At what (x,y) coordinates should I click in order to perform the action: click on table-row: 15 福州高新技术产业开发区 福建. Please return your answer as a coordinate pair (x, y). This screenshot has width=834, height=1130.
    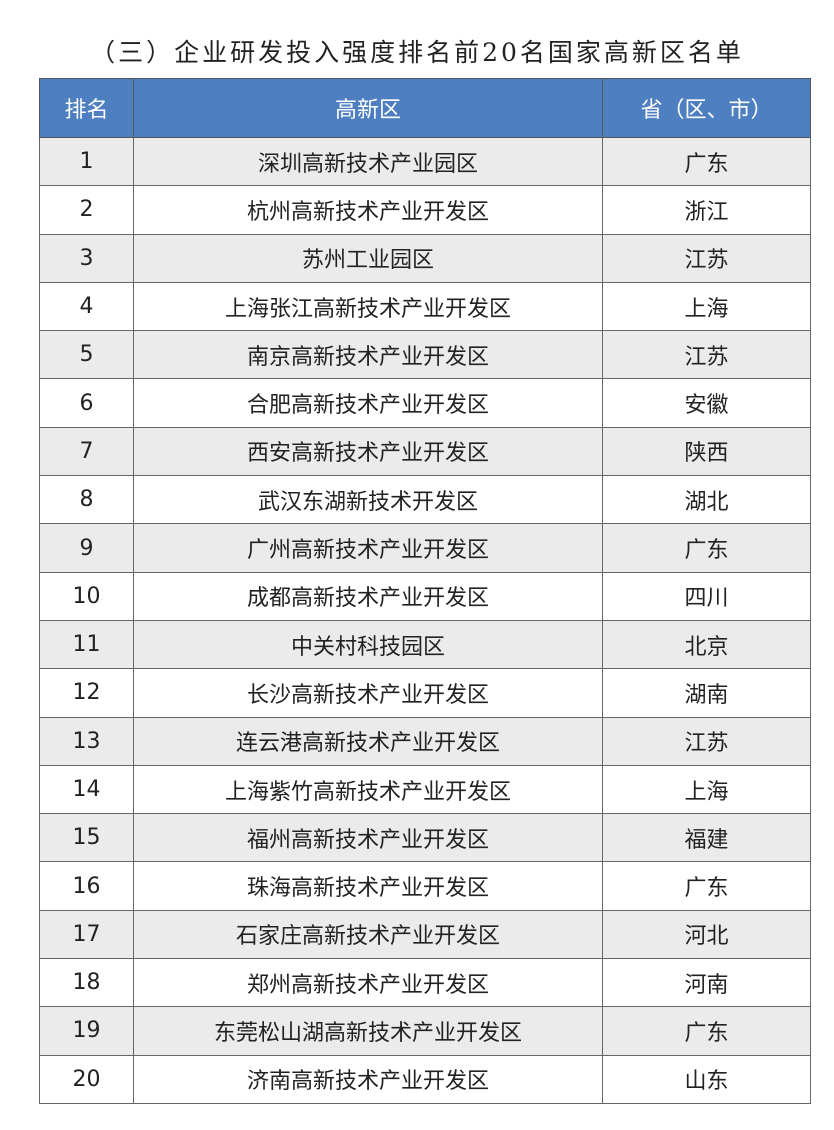
    Looking at the image, I should click on (425, 838).